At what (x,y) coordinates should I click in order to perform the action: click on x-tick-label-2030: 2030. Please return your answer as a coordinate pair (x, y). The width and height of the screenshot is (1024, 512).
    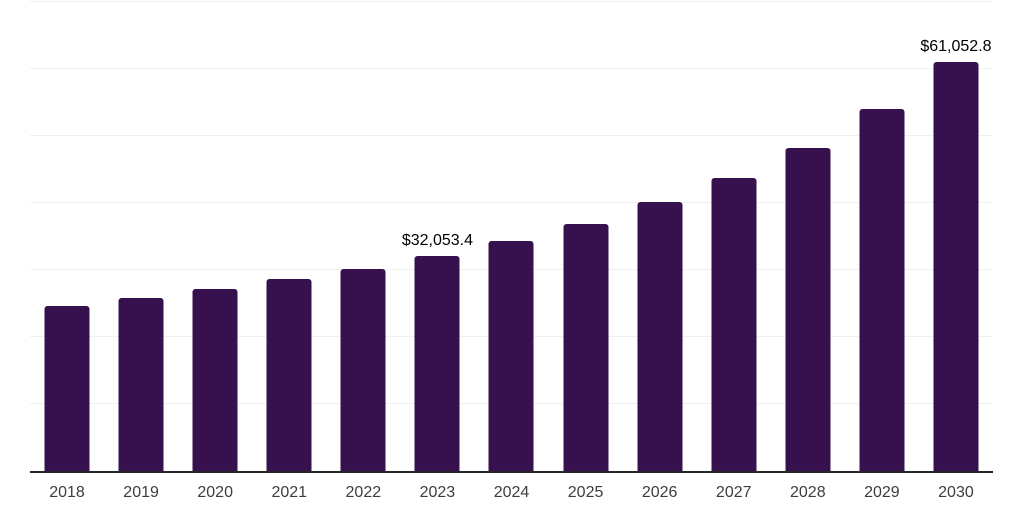
    Looking at the image, I should click on (956, 492).